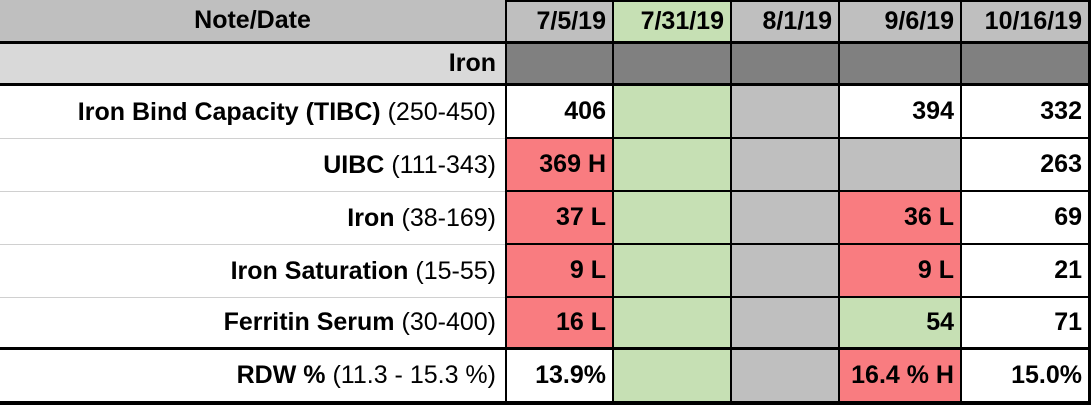 The height and width of the screenshot is (405, 1091). Describe the element at coordinates (354, 164) in the screenshot. I see `test-name: UIBC` at that location.